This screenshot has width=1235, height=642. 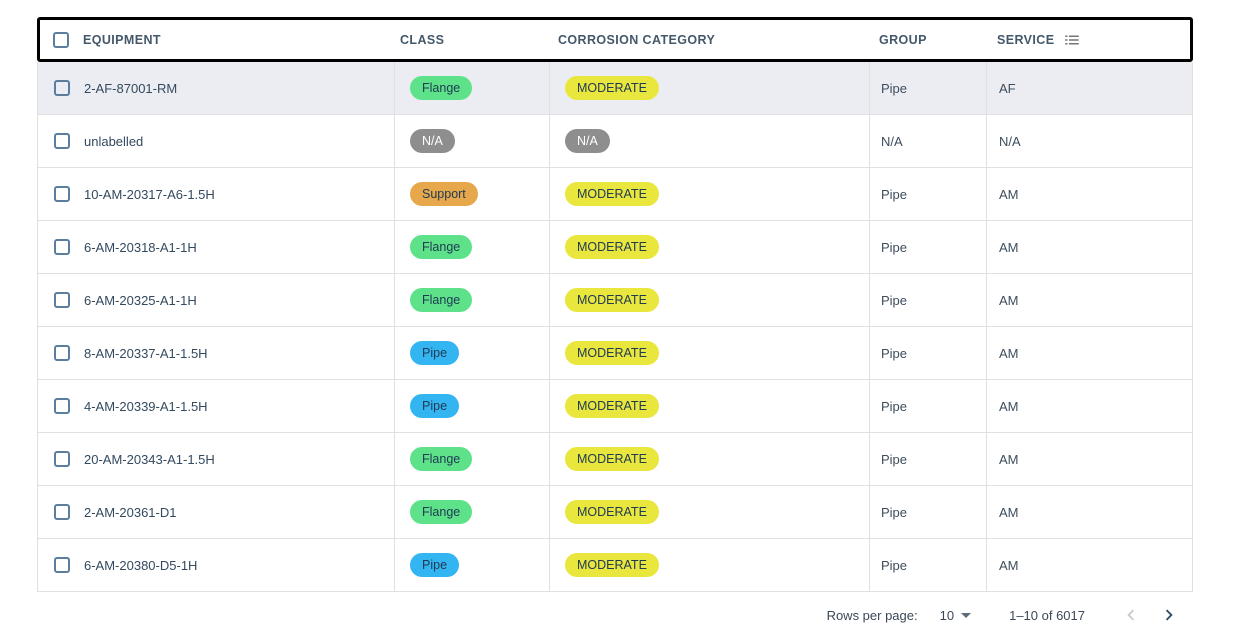 I want to click on column-header-class: CLASS, so click(x=470, y=40).